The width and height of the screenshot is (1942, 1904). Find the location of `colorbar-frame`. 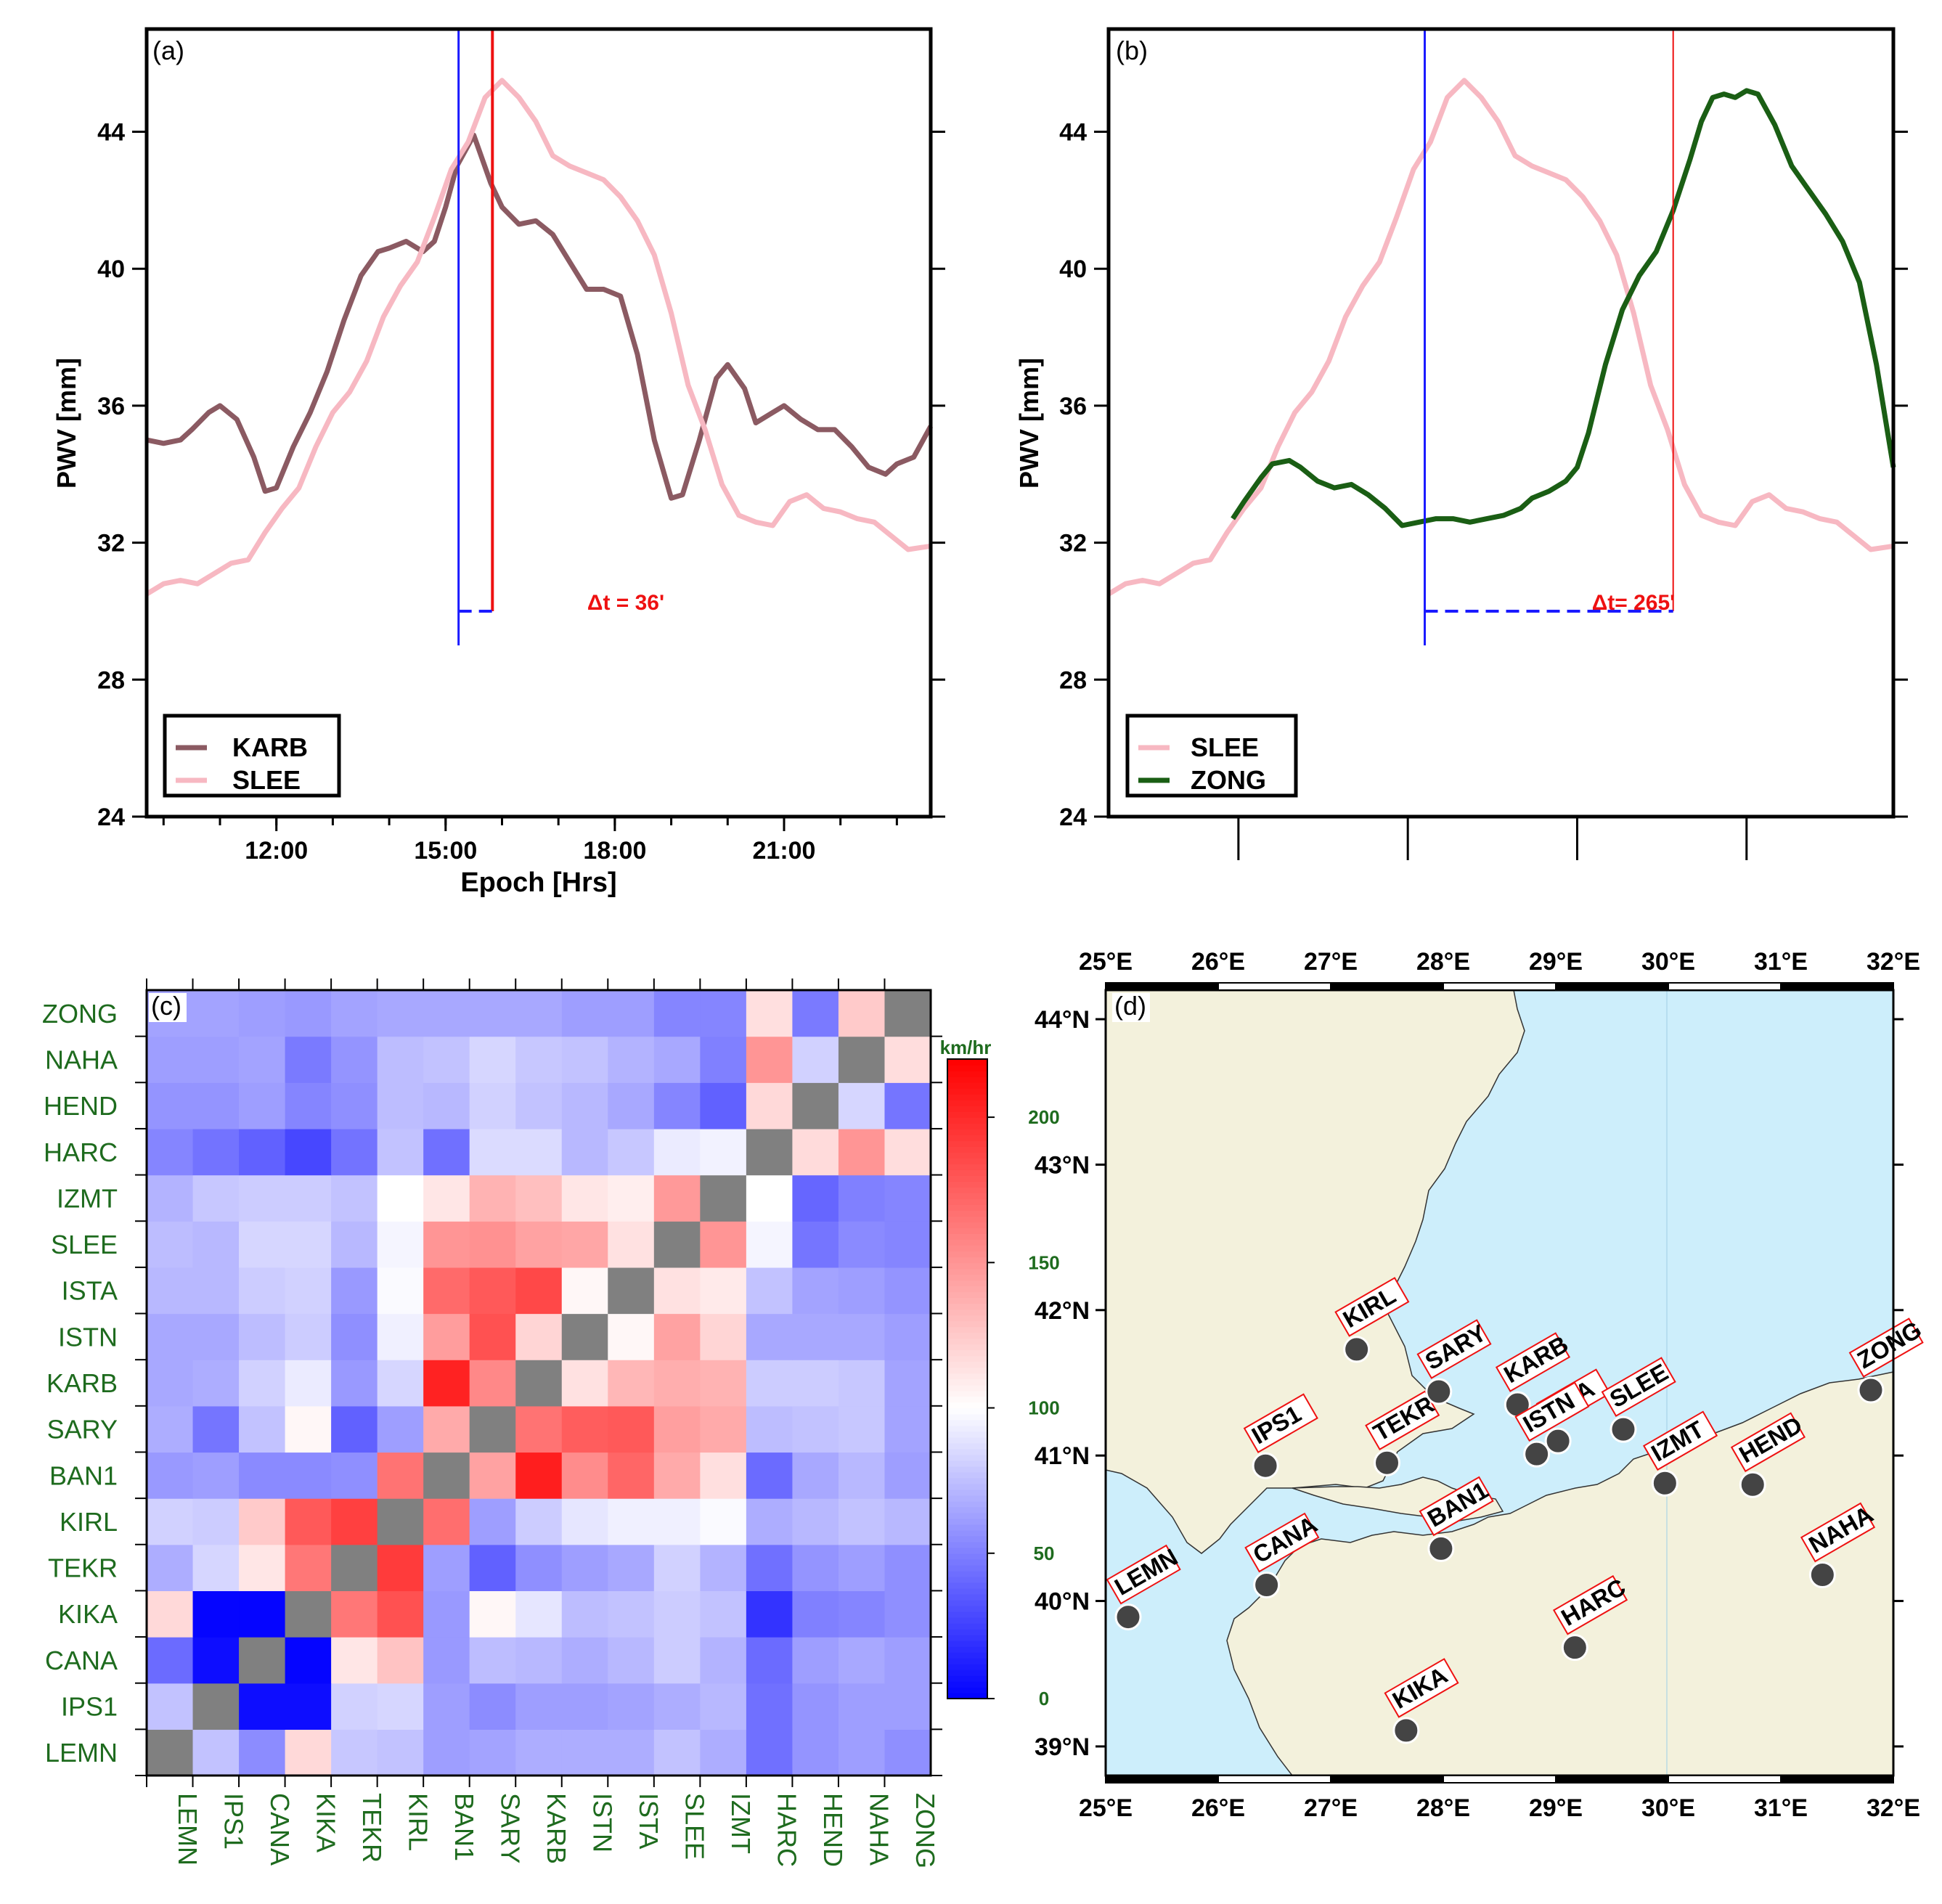

colorbar-frame is located at coordinates (968, 1378).